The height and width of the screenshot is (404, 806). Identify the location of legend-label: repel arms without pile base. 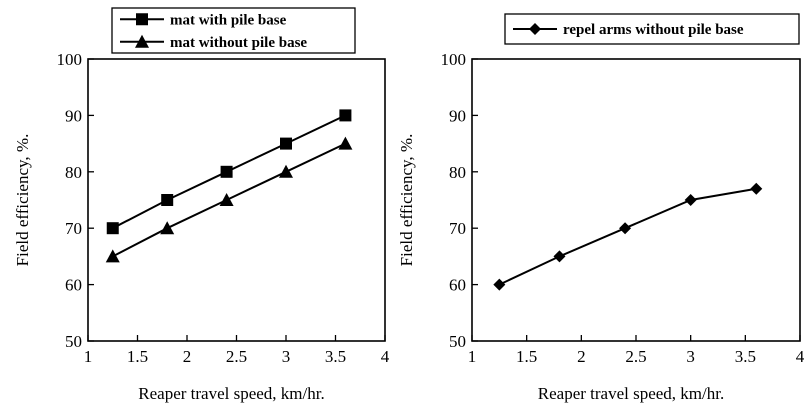
(653, 30).